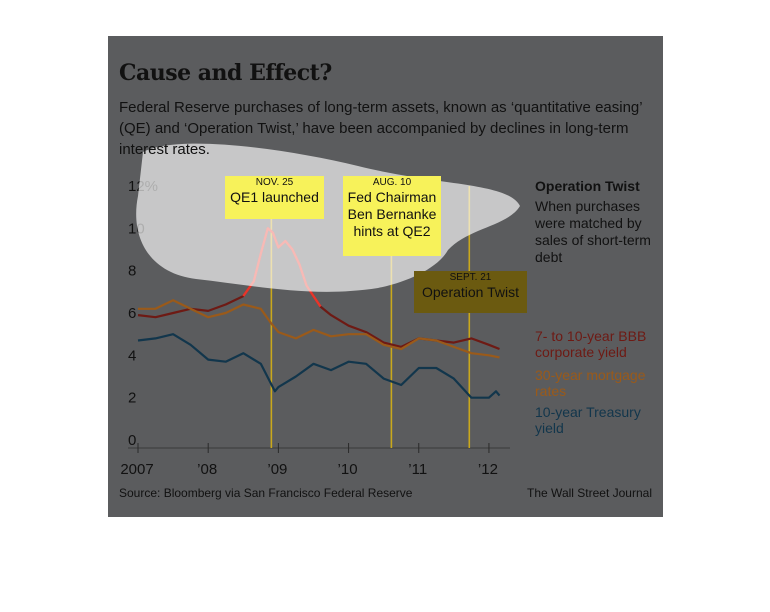 This screenshot has height=612, width=770. What do you see at coordinates (417, 469) in the screenshot?
I see `x-tick-label: ’11` at bounding box center [417, 469].